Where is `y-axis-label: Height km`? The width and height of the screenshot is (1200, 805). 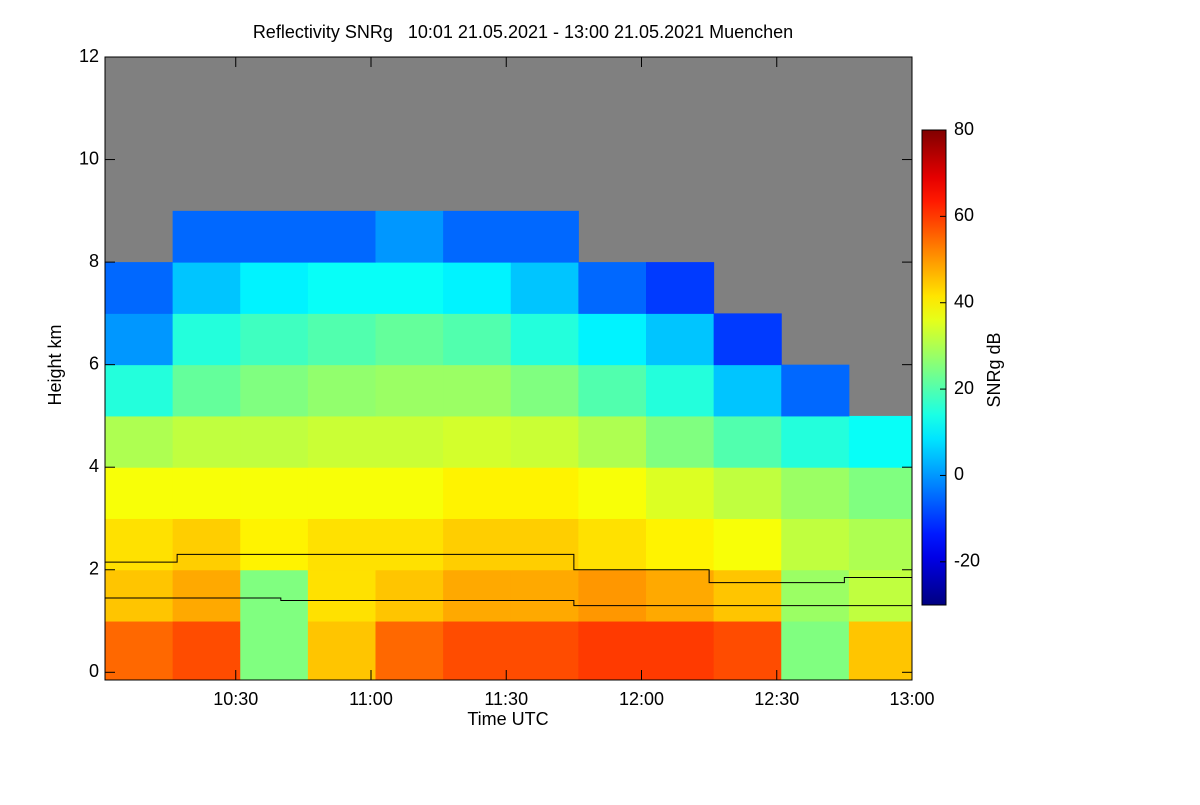
y-axis-label: Height km is located at coordinates (55, 364).